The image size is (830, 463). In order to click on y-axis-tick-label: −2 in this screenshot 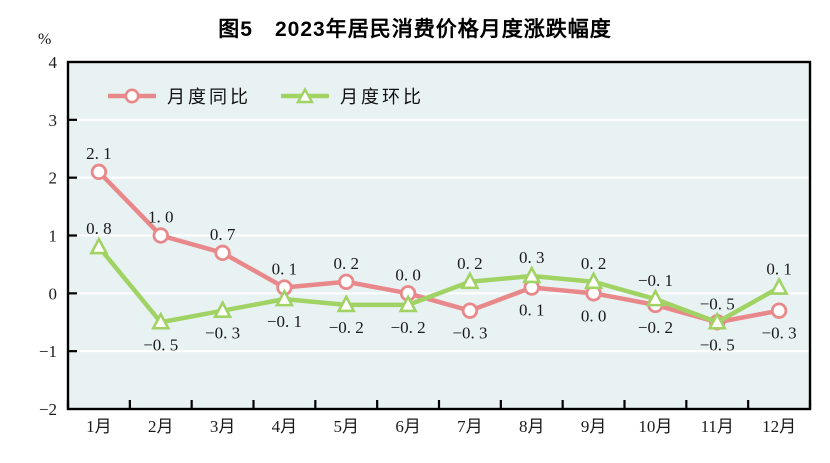, I will do `click(48, 409)`.